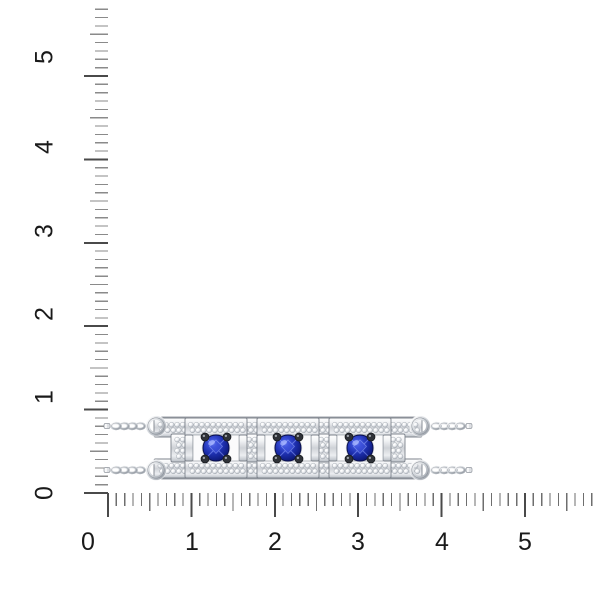 The width and height of the screenshot is (600, 600). Describe the element at coordinates (44, 57) in the screenshot. I see `y-axis-tick-label-5: 5` at that location.